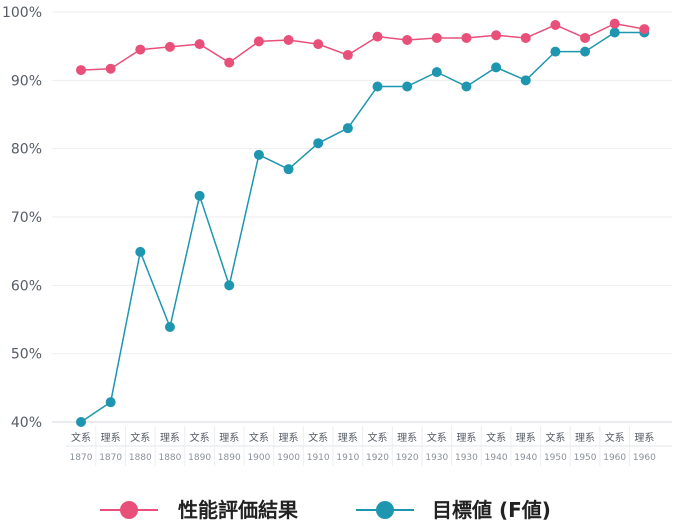 This screenshot has width=674, height=528. I want to click on legend-item: 性能評価結果, so click(199, 510).